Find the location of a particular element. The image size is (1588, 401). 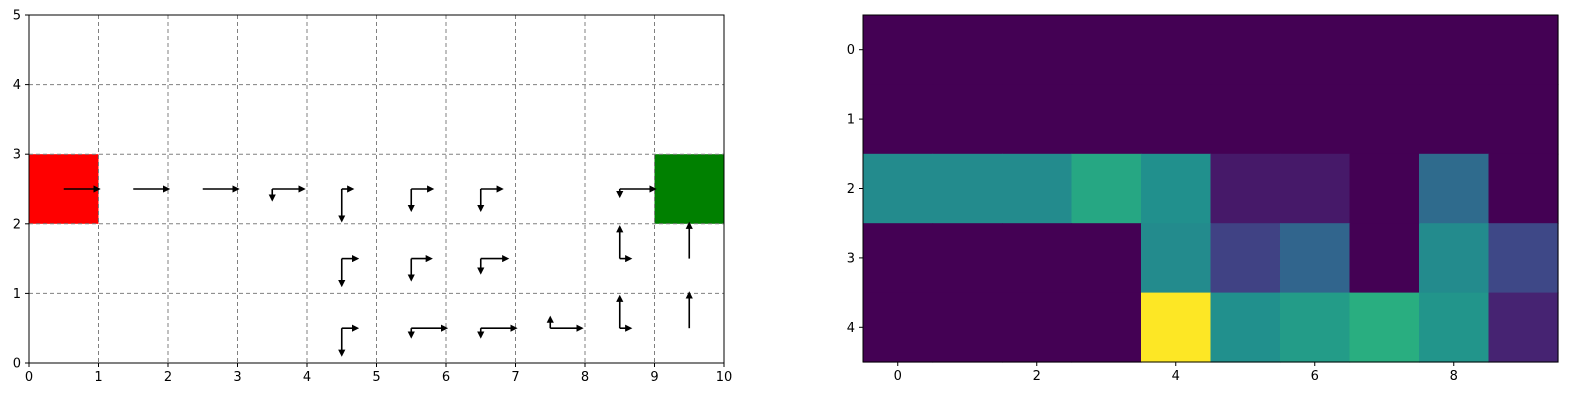

x-tick-label: 10 is located at coordinates (724, 377).